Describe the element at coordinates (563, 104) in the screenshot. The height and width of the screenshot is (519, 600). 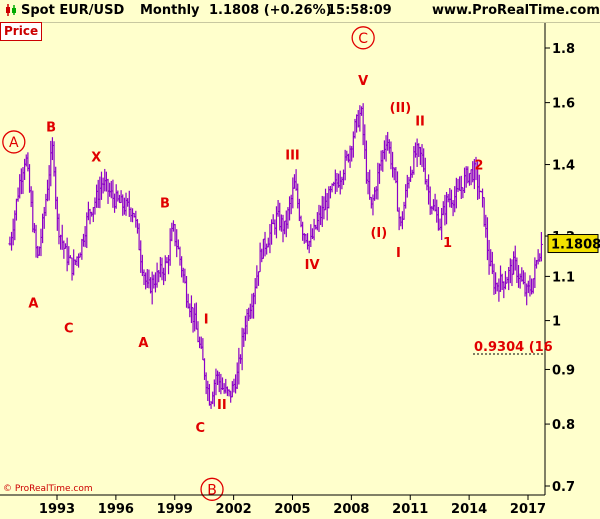
I see `y-tick-label: 1.6` at that location.